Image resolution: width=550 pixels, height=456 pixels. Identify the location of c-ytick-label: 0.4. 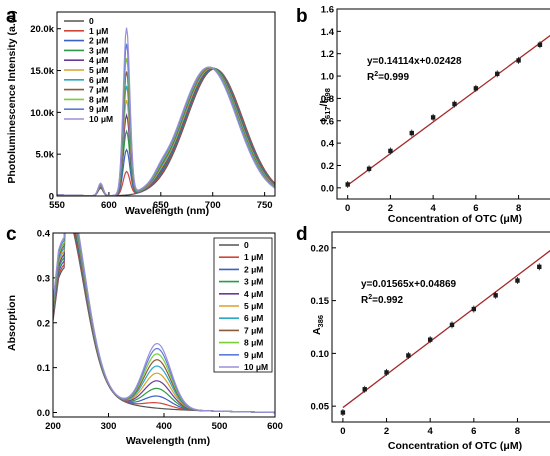
(44, 234).